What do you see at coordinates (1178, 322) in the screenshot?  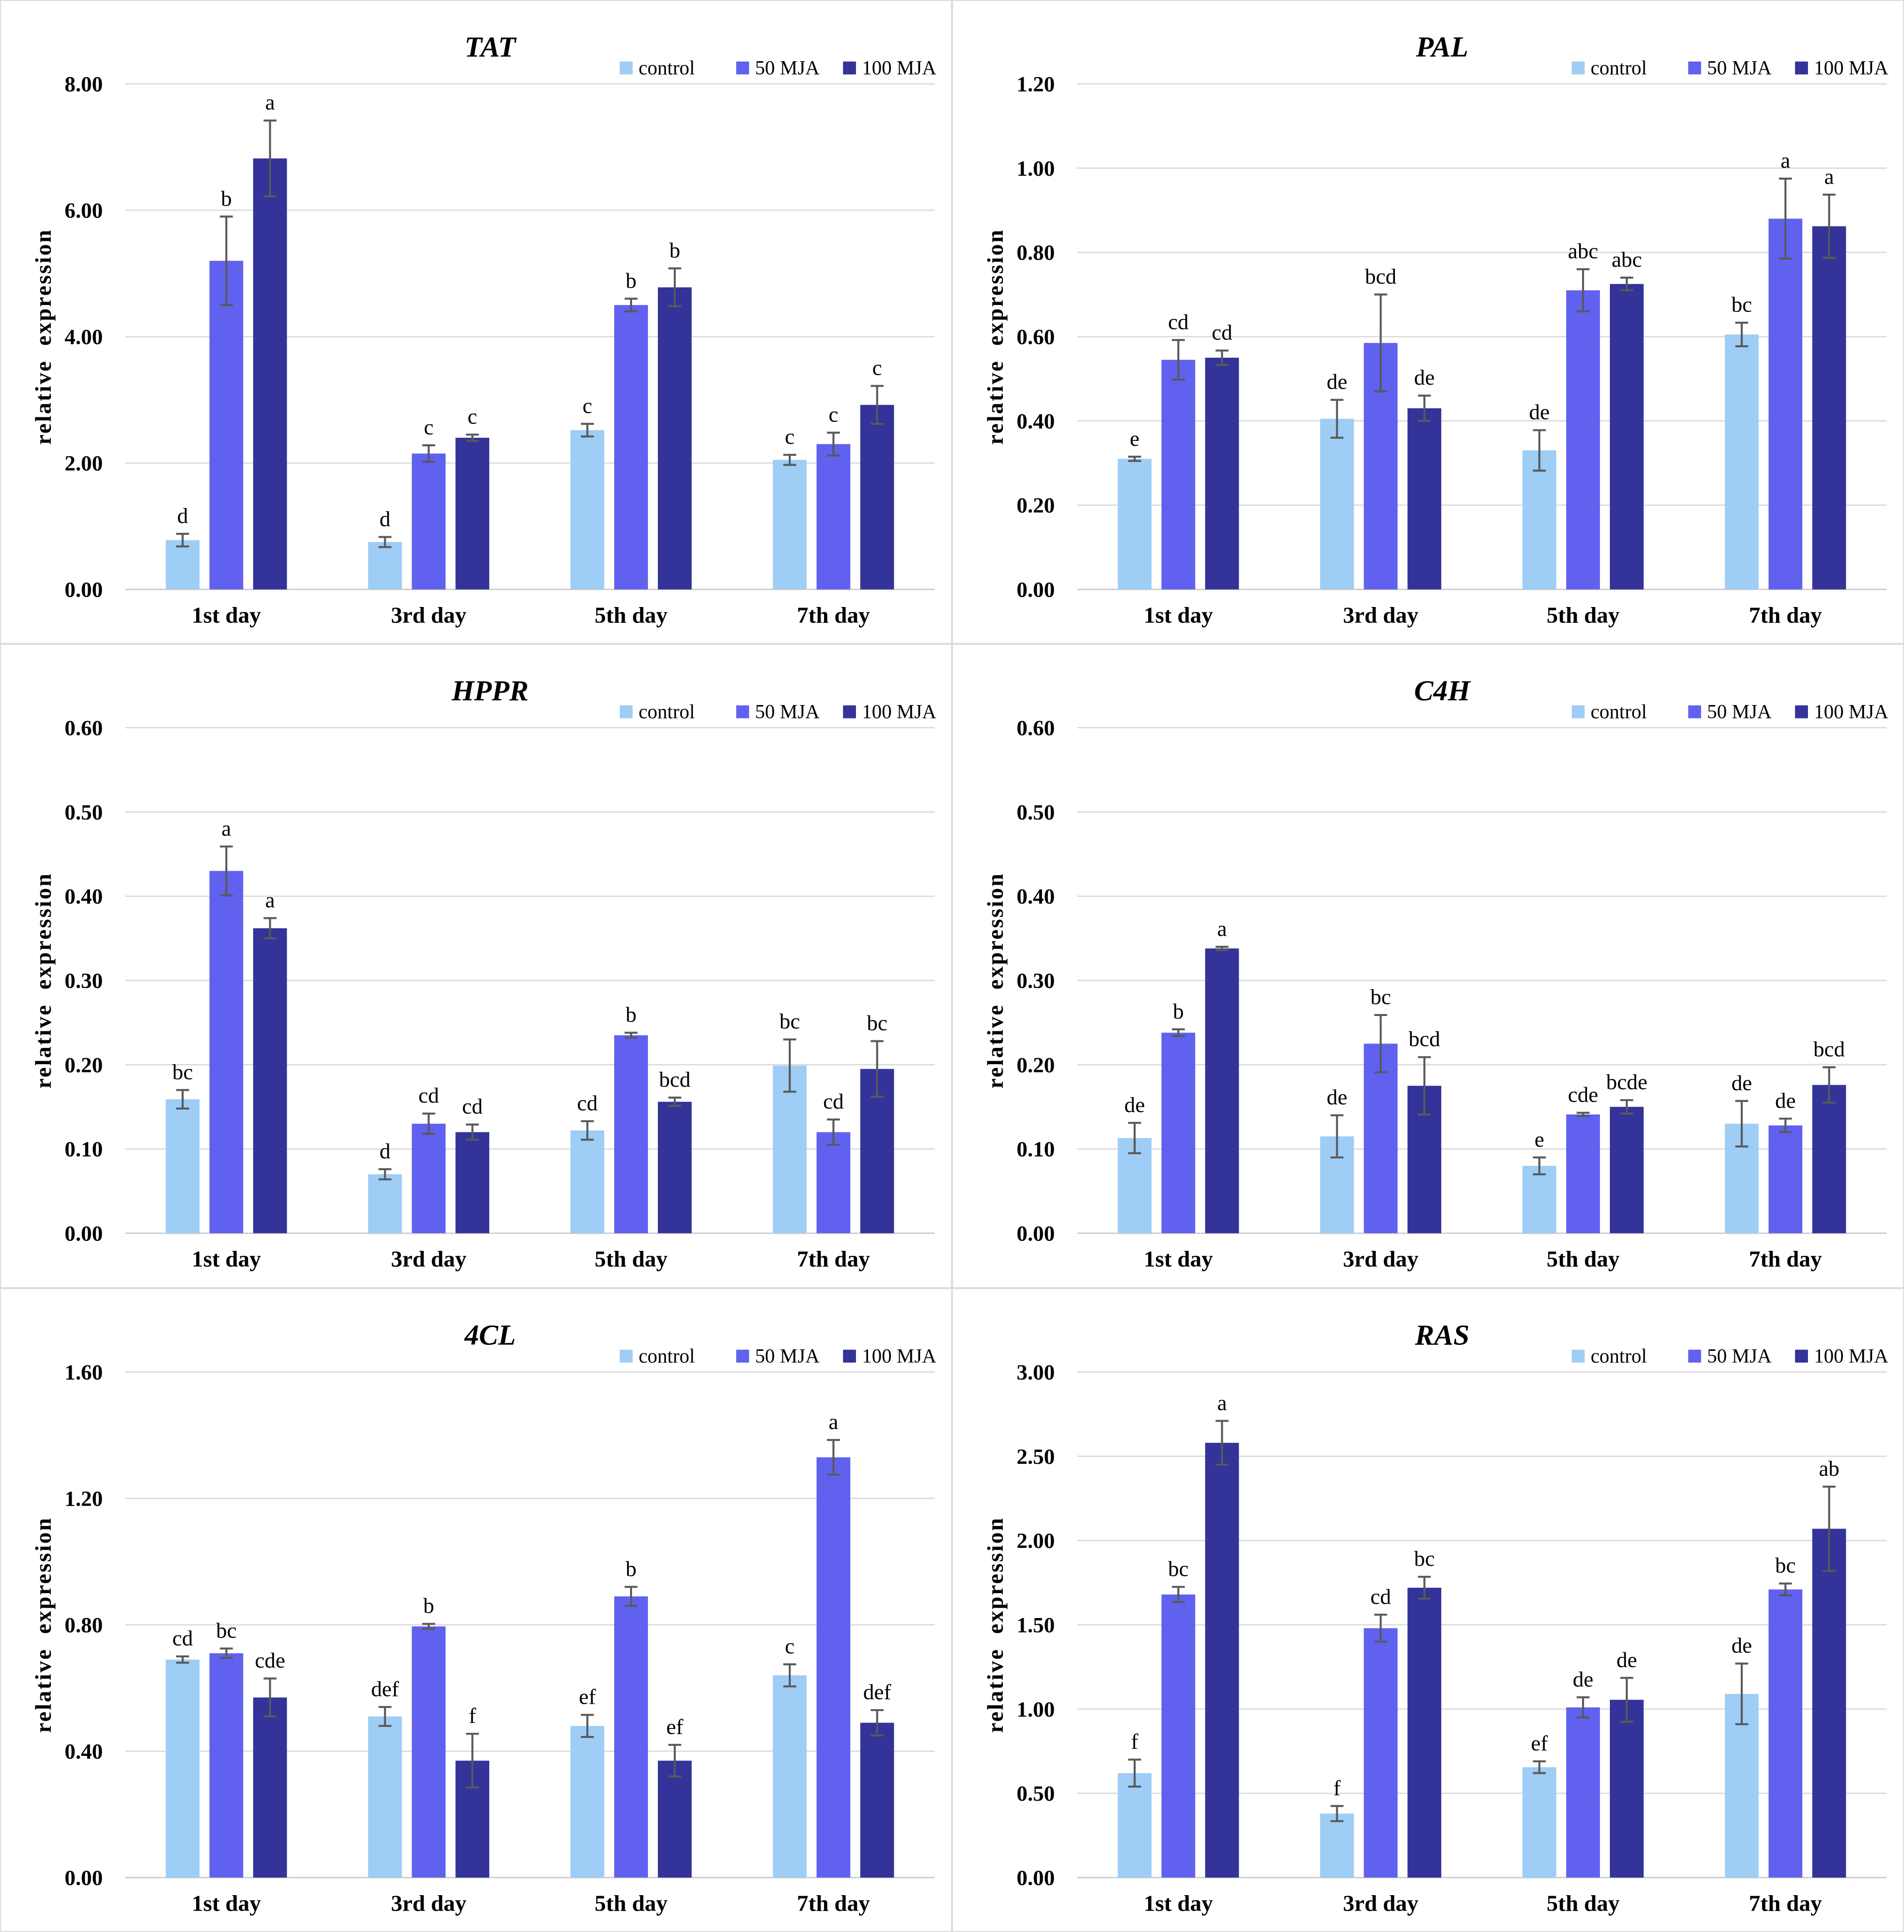 I see `sig-letter: cd` at bounding box center [1178, 322].